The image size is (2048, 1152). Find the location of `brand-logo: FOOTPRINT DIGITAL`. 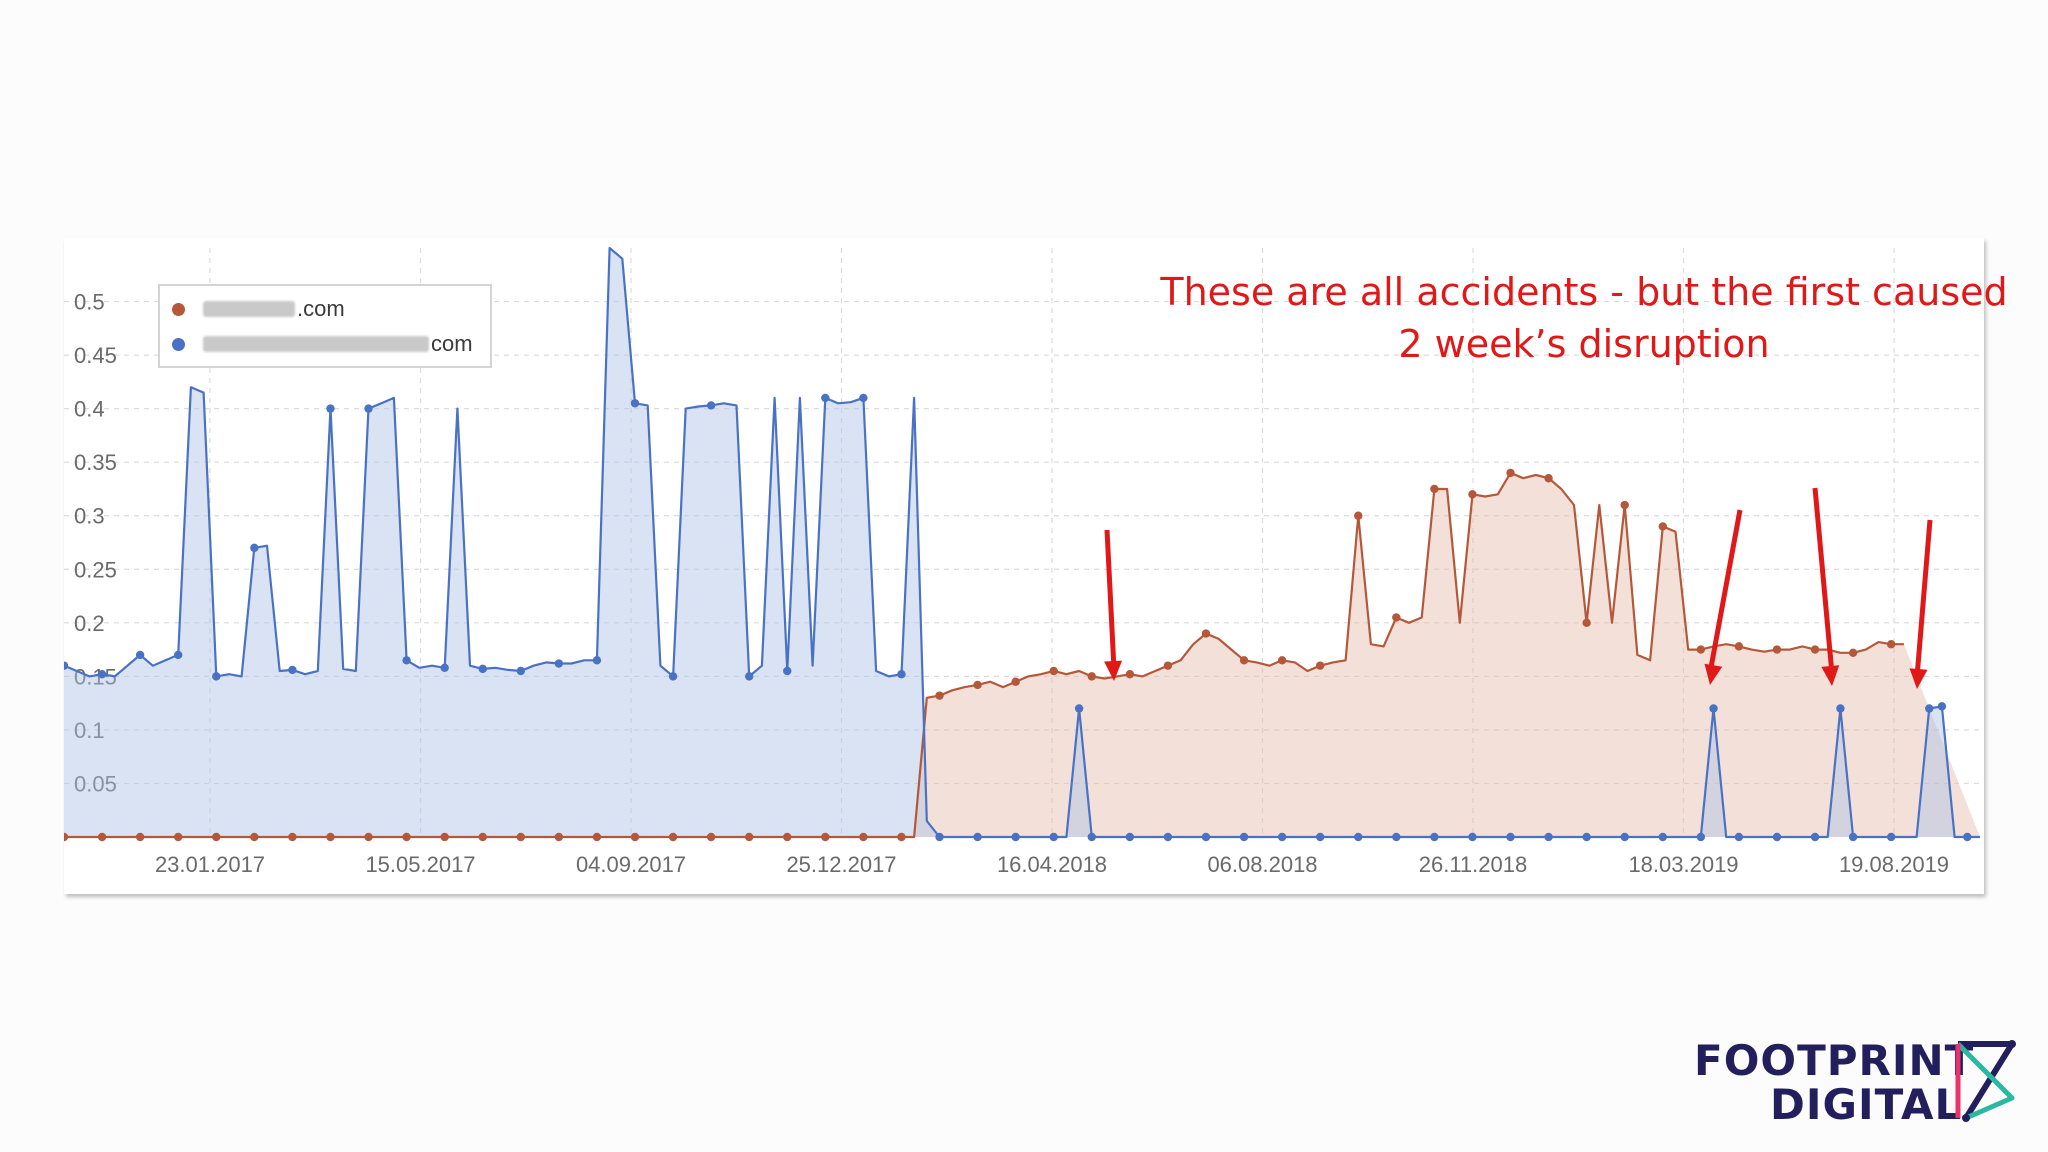

brand-logo: FOOTPRINT DIGITAL is located at coordinates (1860, 1081).